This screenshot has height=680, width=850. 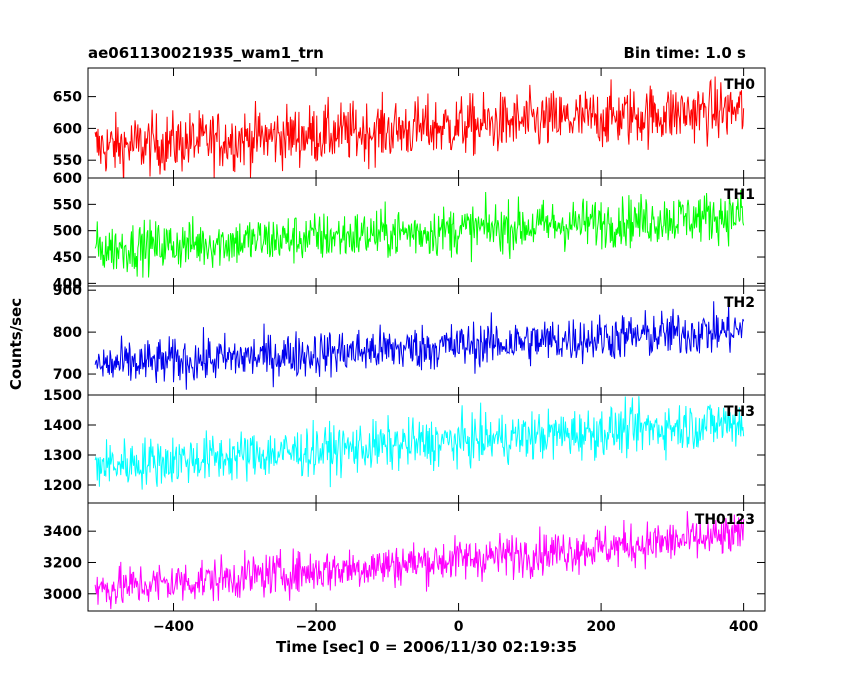 I want to click on series-line-th3, so click(x=419, y=443).